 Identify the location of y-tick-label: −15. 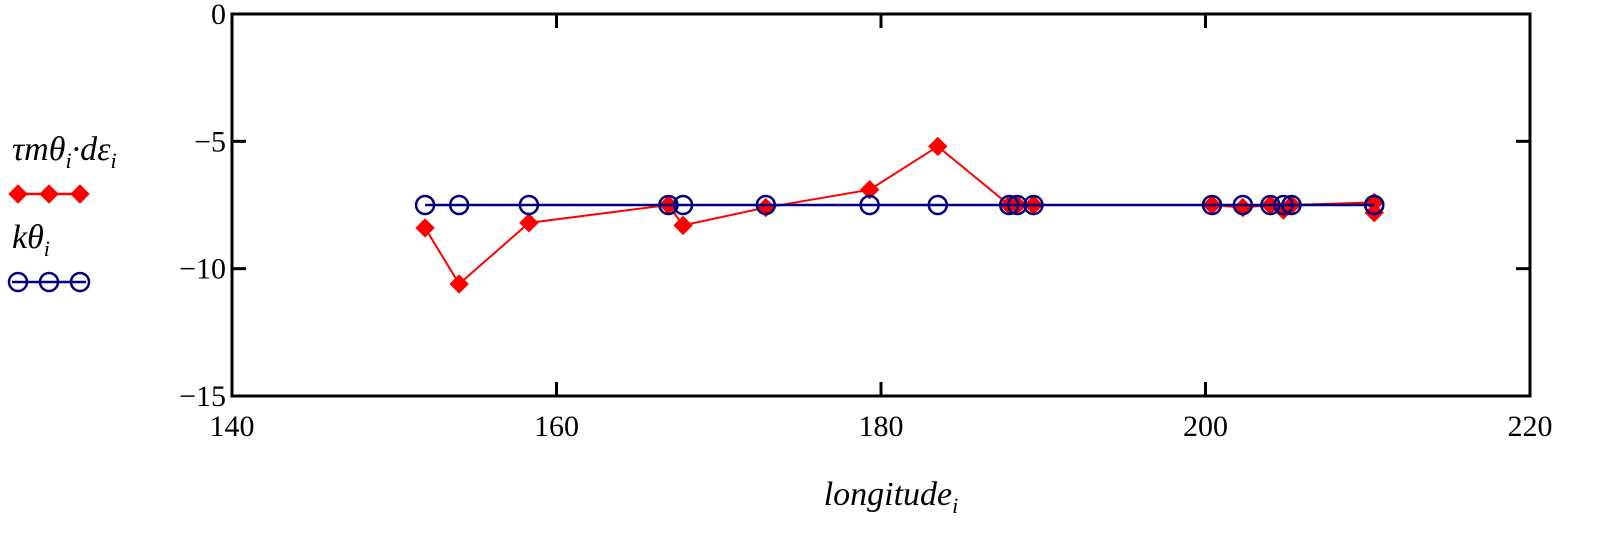
(202, 396).